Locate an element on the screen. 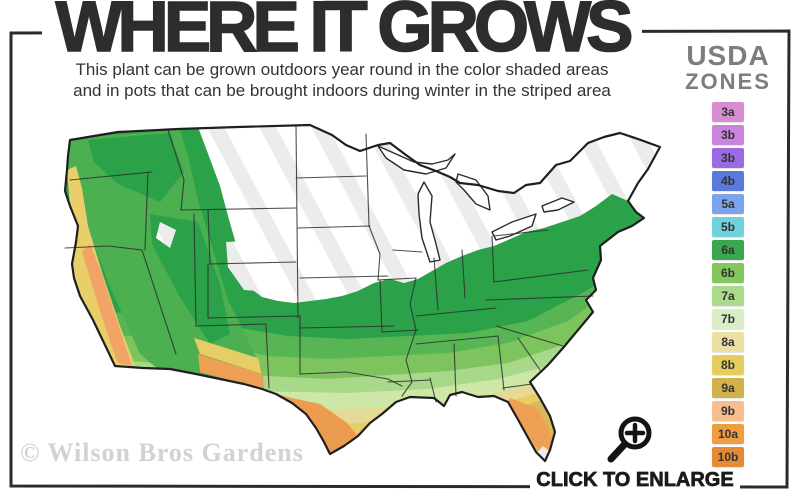  zone-swatch: 9a is located at coordinates (728, 388).